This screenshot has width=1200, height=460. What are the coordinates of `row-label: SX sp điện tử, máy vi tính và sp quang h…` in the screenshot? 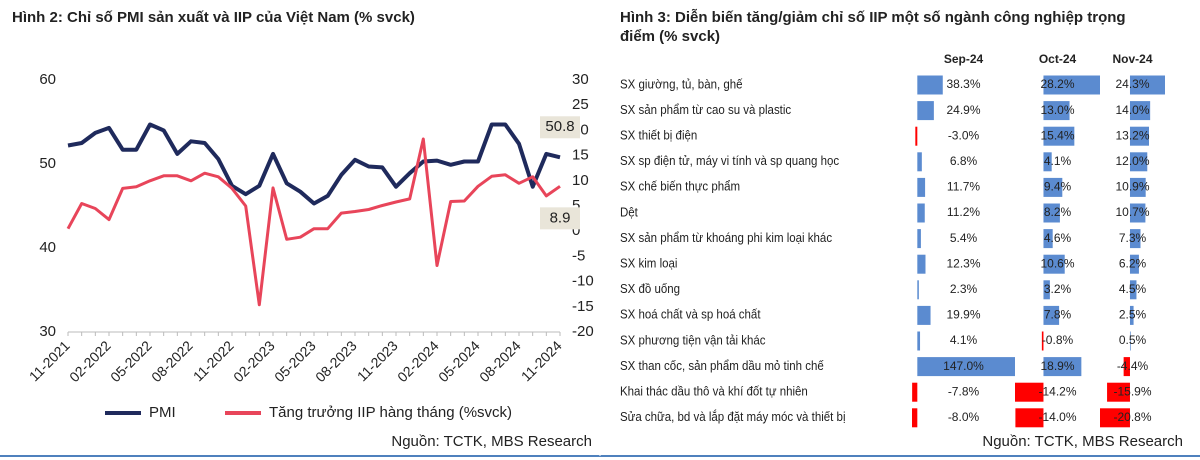 It's located at (729, 161).